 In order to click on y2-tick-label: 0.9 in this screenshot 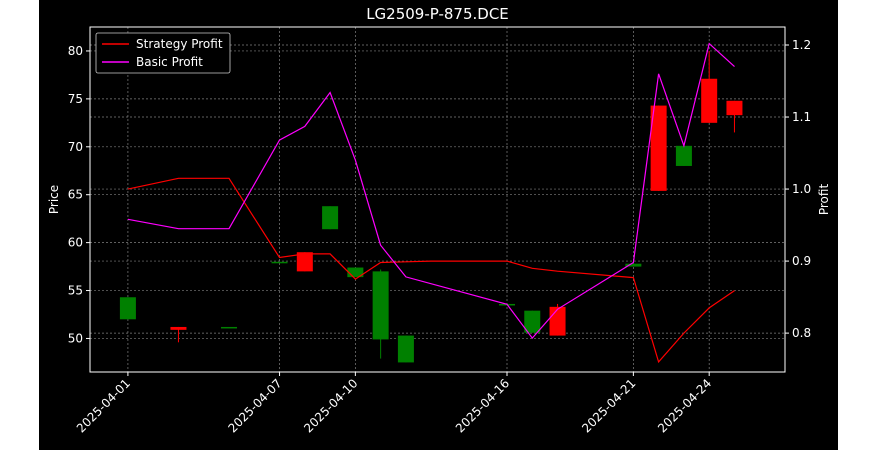, I will do `click(801, 261)`.